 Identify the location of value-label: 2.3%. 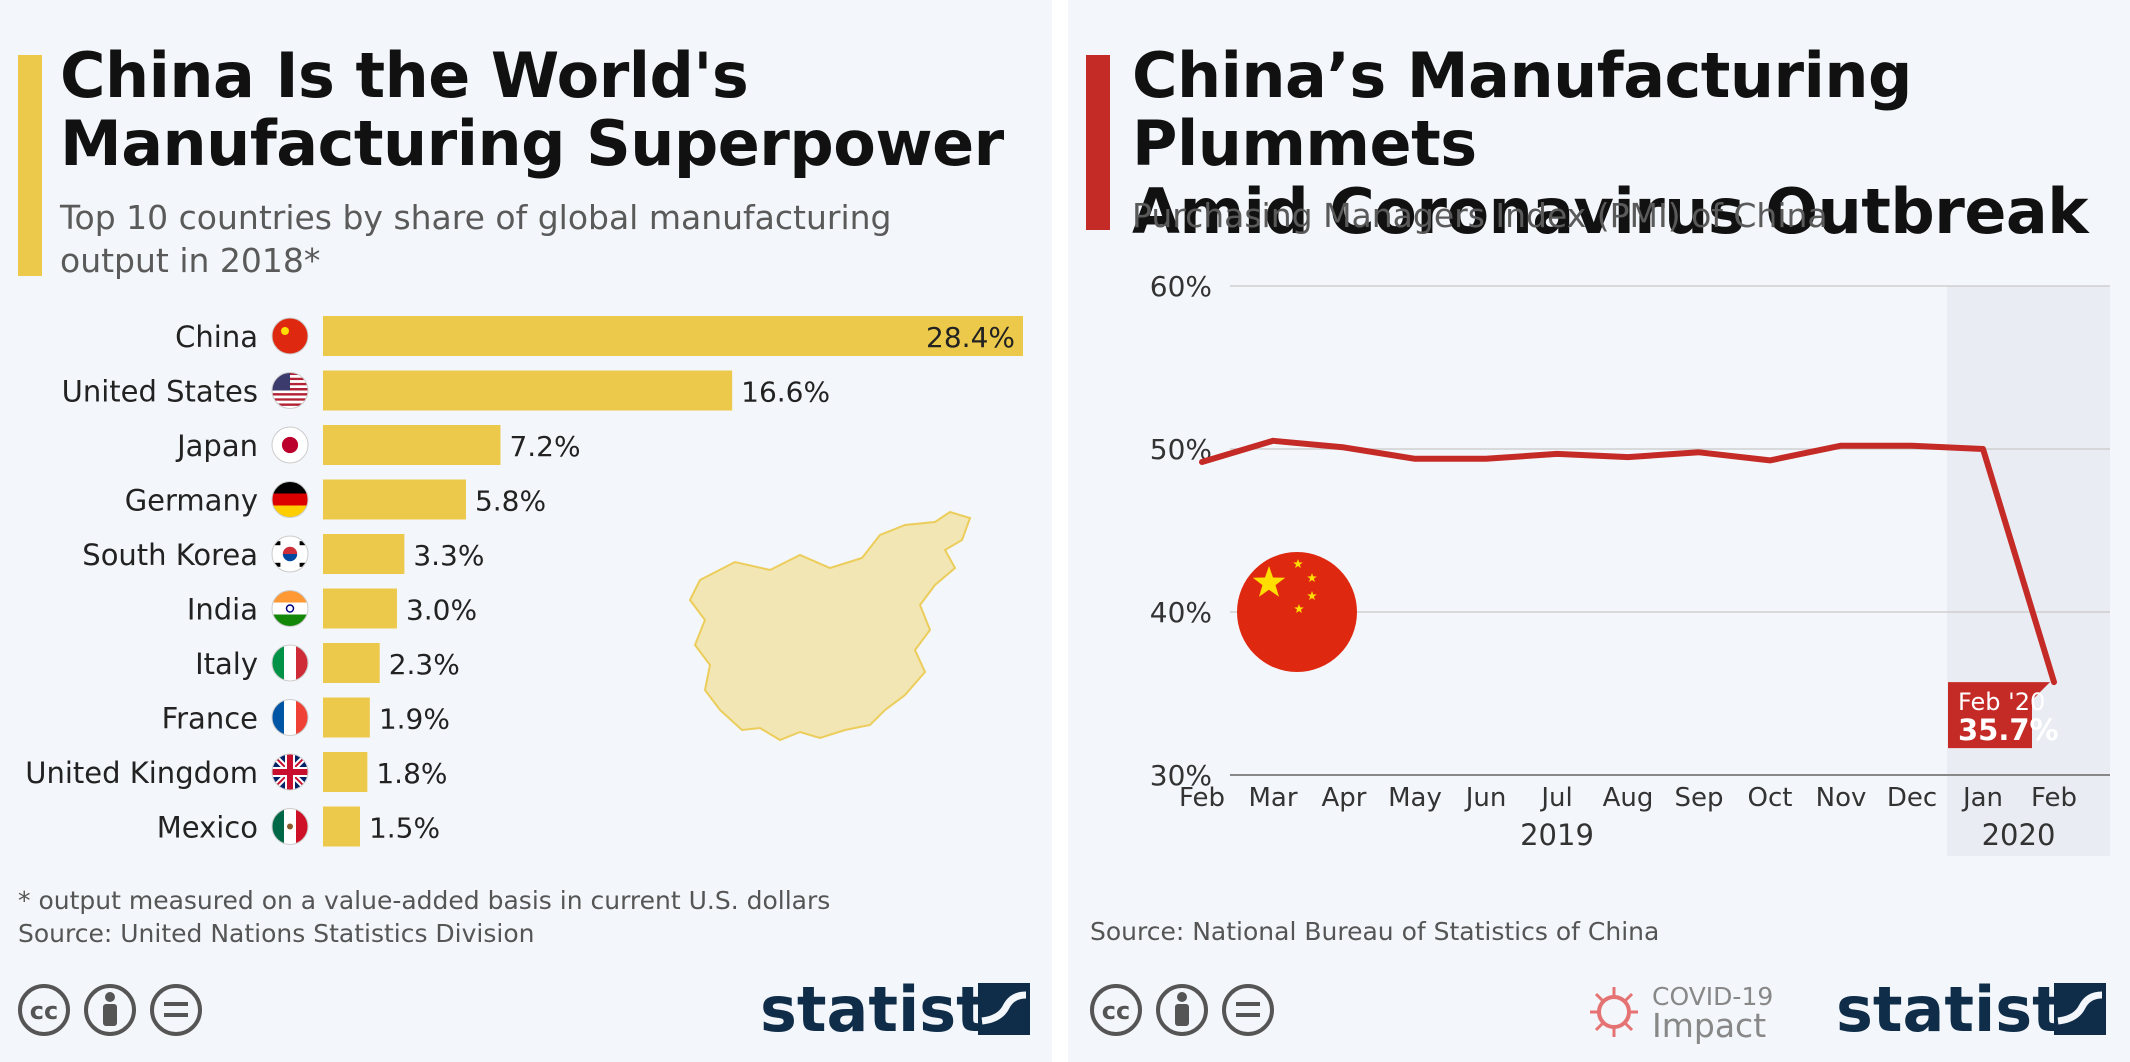
(424, 664).